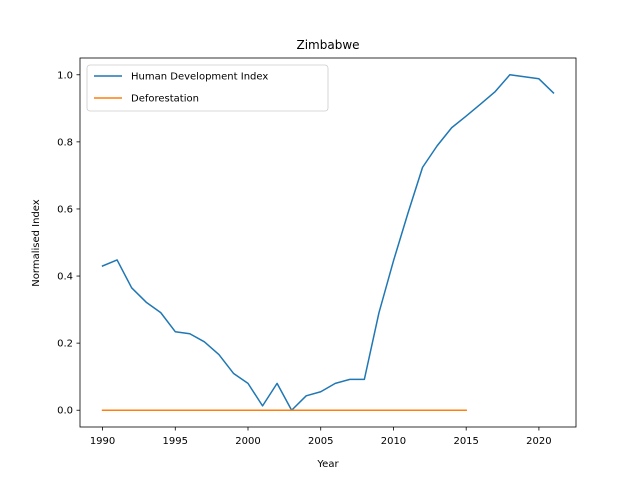 The height and width of the screenshot is (480, 640). Describe the element at coordinates (65, 75) in the screenshot. I see `y-tick-label: 1.0` at that location.